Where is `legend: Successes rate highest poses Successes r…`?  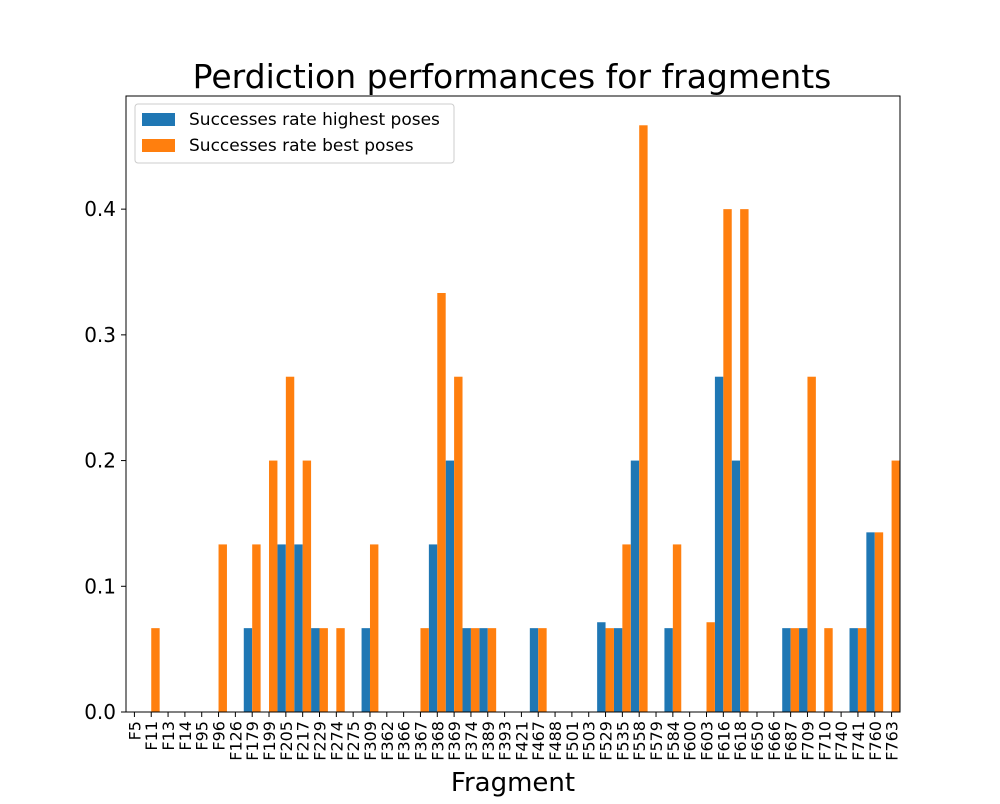 legend: Successes rate highest poses Successes r… is located at coordinates (294, 133).